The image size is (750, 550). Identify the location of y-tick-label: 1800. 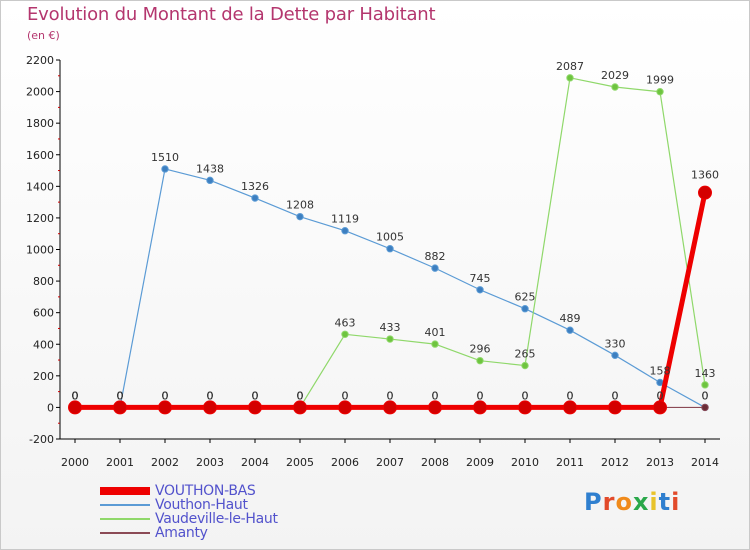
(40, 123).